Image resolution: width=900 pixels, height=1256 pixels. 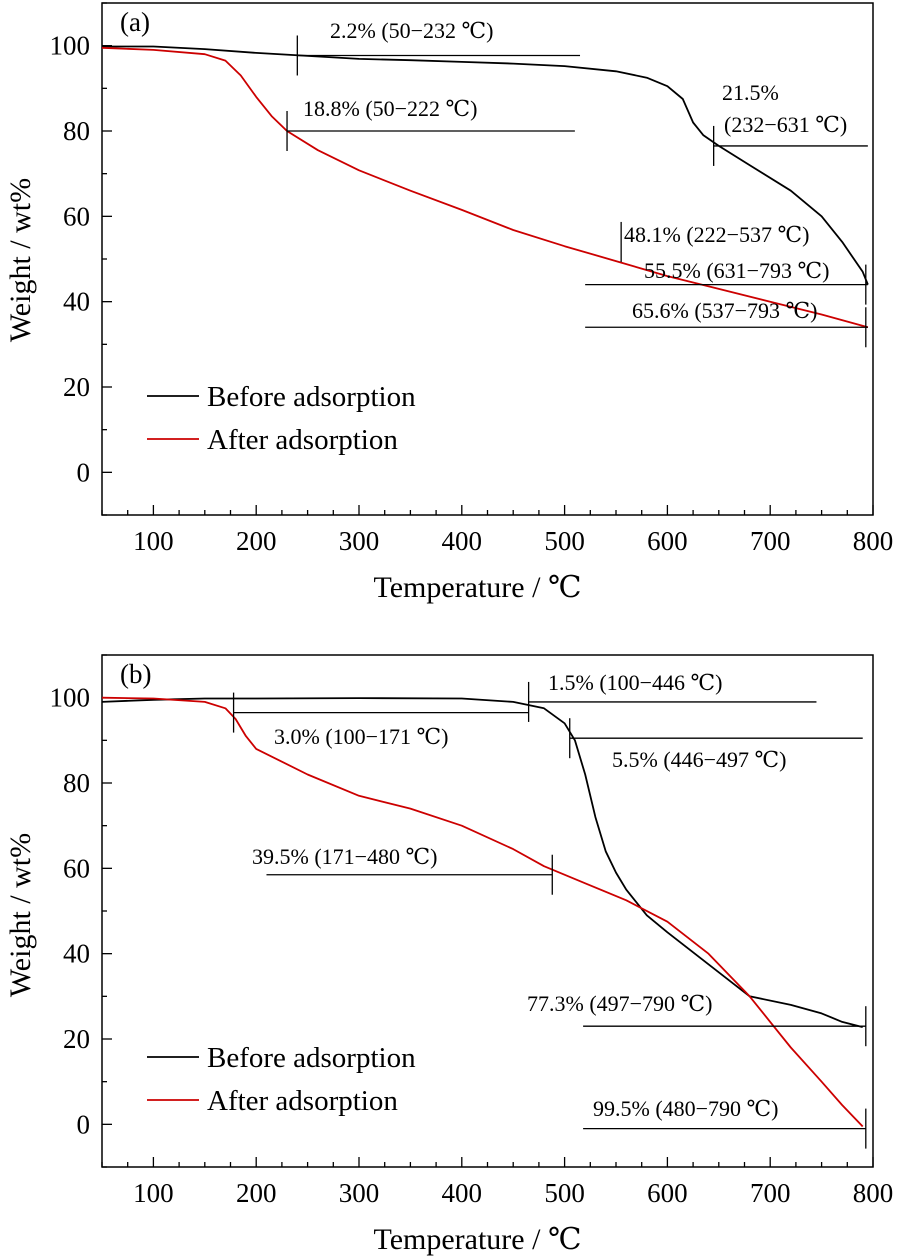 What do you see at coordinates (412, 30) in the screenshot?
I see `annotation-label: 2.2% (50−232 ℃)` at bounding box center [412, 30].